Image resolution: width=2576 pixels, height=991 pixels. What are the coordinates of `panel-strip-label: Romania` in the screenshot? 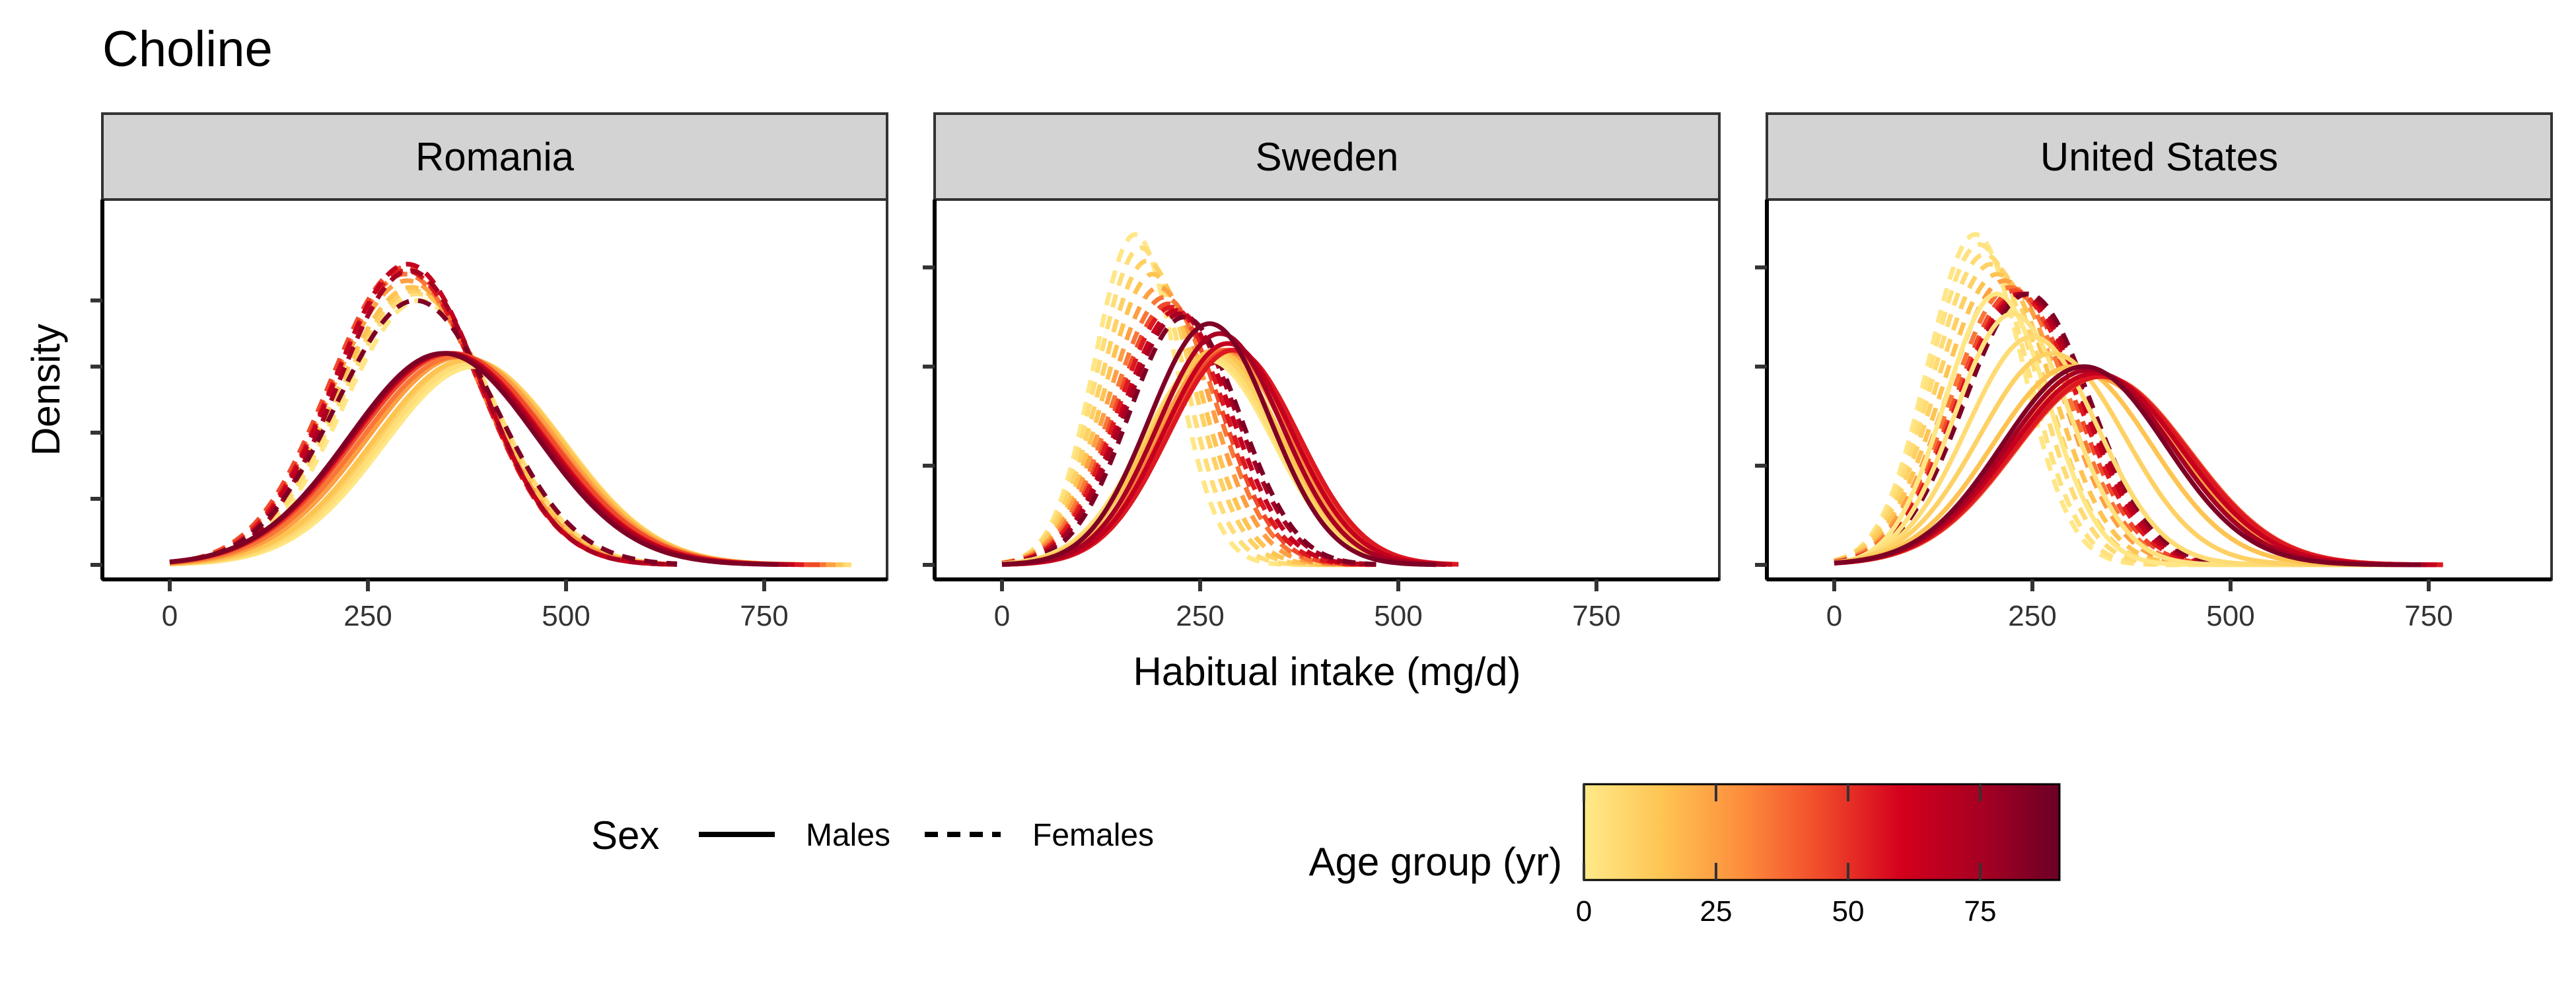 It's located at (495, 157).